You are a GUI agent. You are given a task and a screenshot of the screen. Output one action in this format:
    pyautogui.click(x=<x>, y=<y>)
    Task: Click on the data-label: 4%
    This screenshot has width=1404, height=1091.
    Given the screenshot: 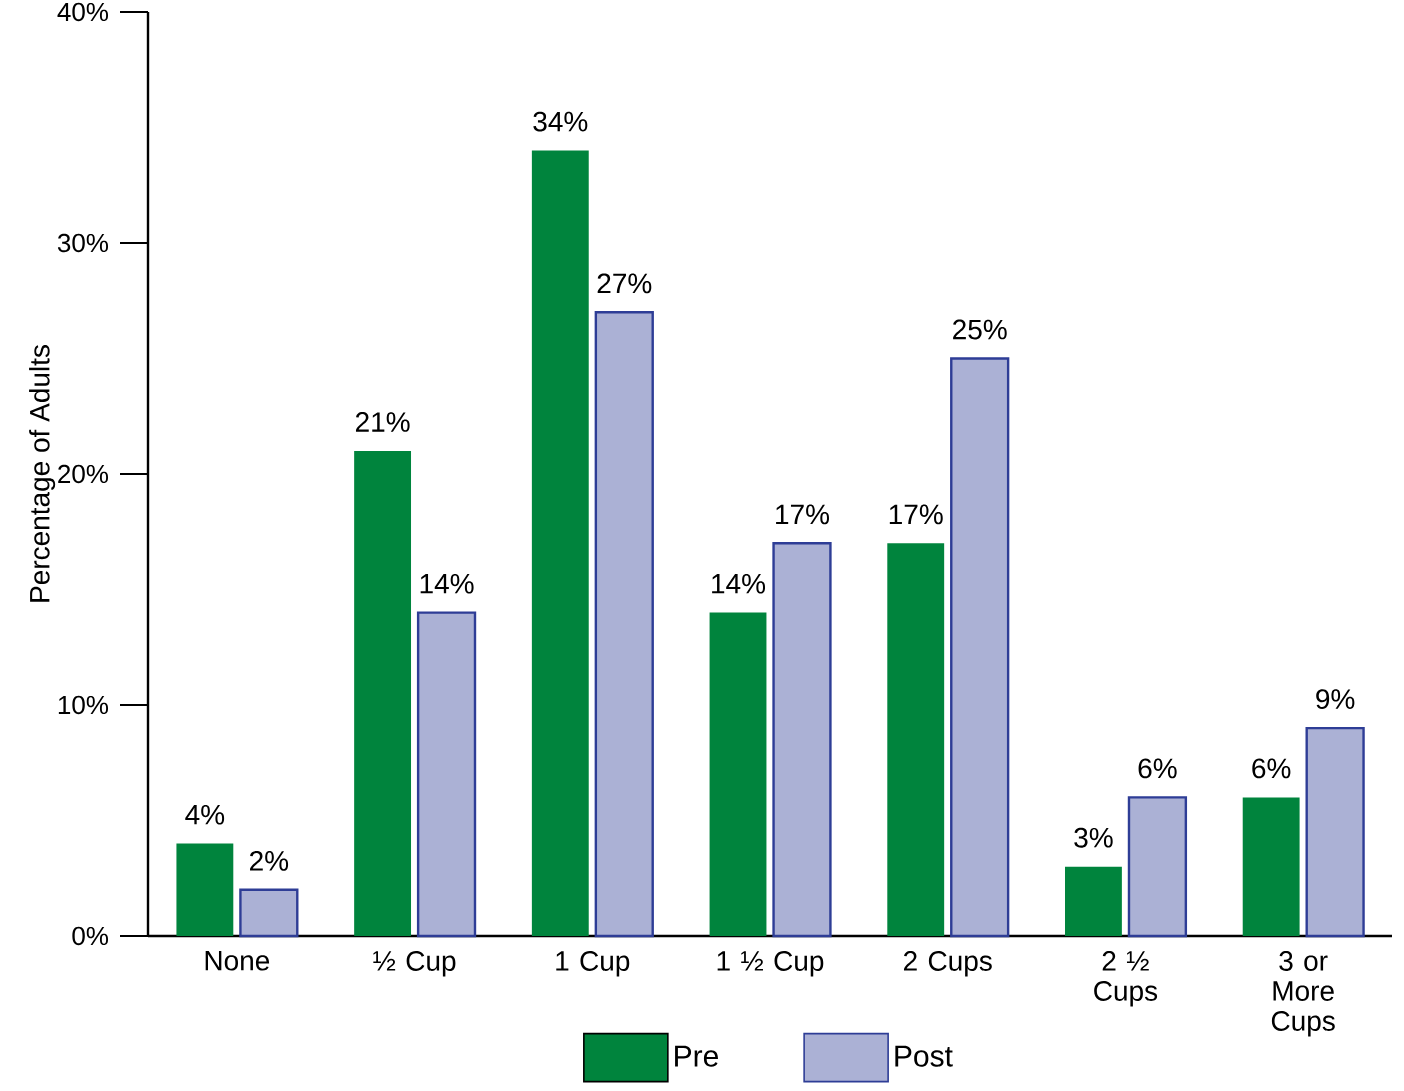 What is the action you would take?
    pyautogui.click(x=205, y=814)
    